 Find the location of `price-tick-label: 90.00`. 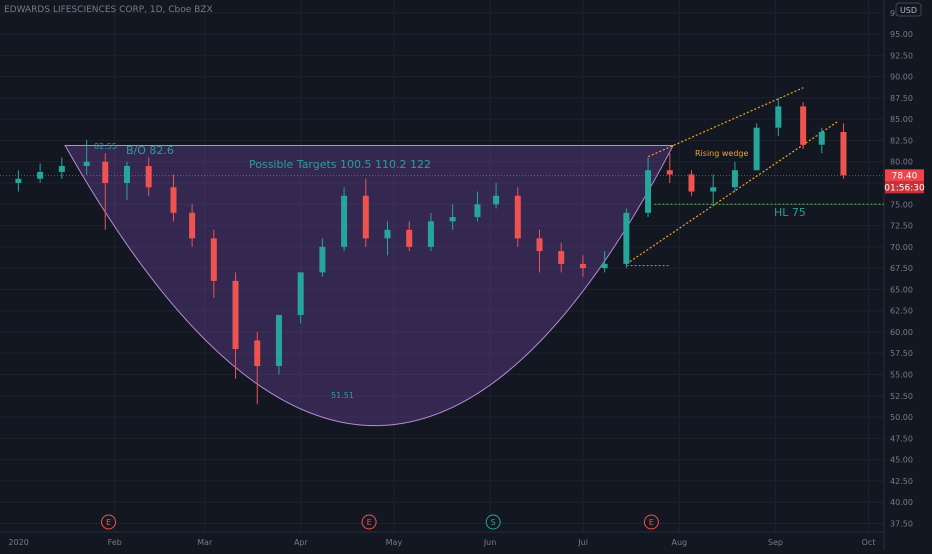

price-tick-label: 90.00 is located at coordinates (901, 77).